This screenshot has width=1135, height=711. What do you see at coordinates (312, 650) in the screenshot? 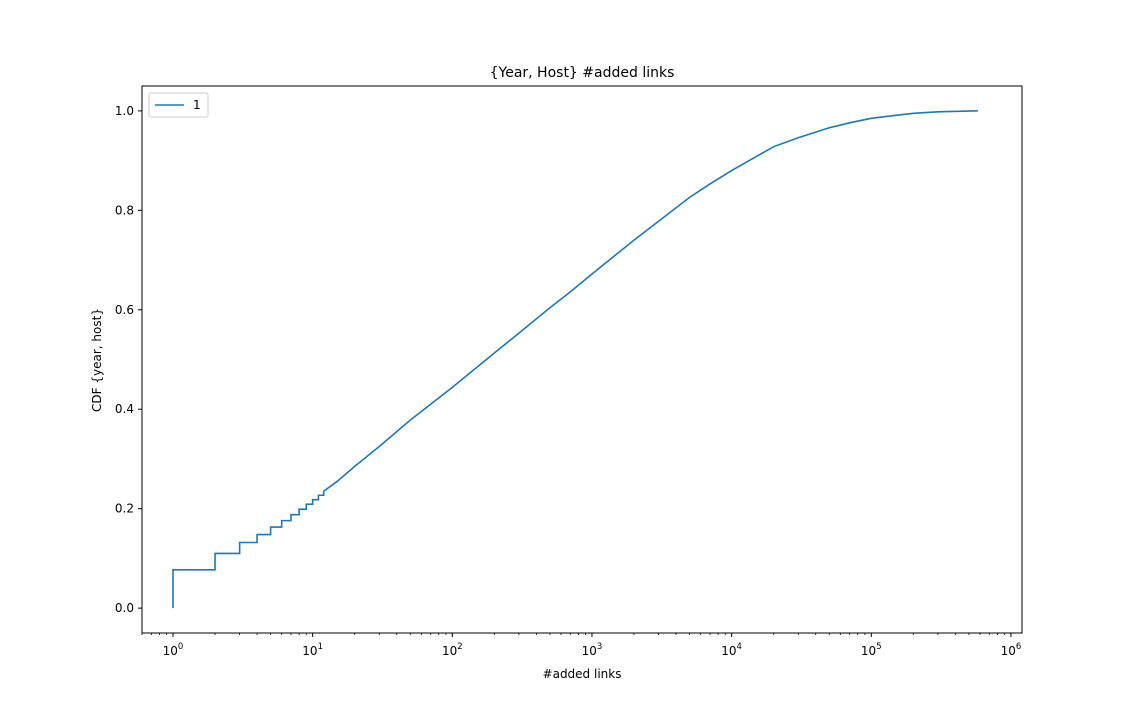
I see `x-tick-label: 10¹` at bounding box center [312, 650].